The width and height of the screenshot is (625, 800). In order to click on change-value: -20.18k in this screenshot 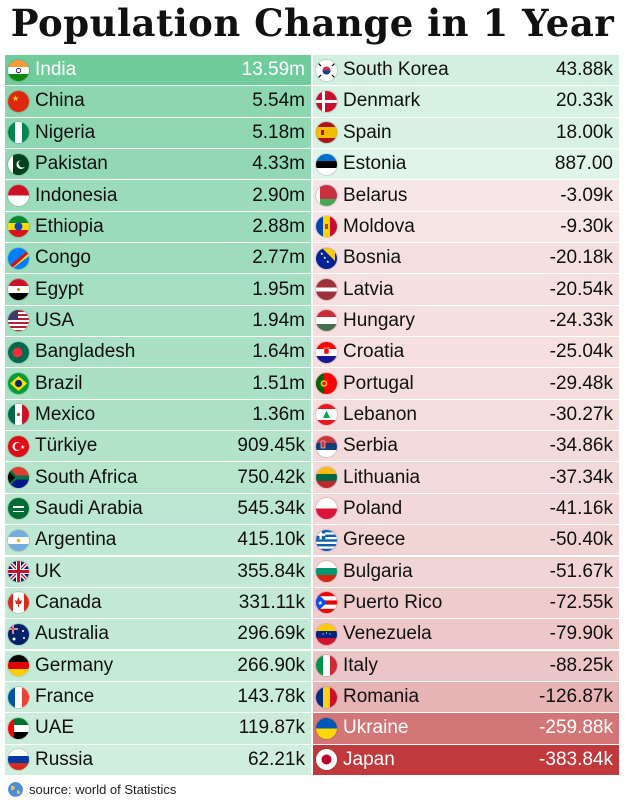, I will do `click(581, 258)`.